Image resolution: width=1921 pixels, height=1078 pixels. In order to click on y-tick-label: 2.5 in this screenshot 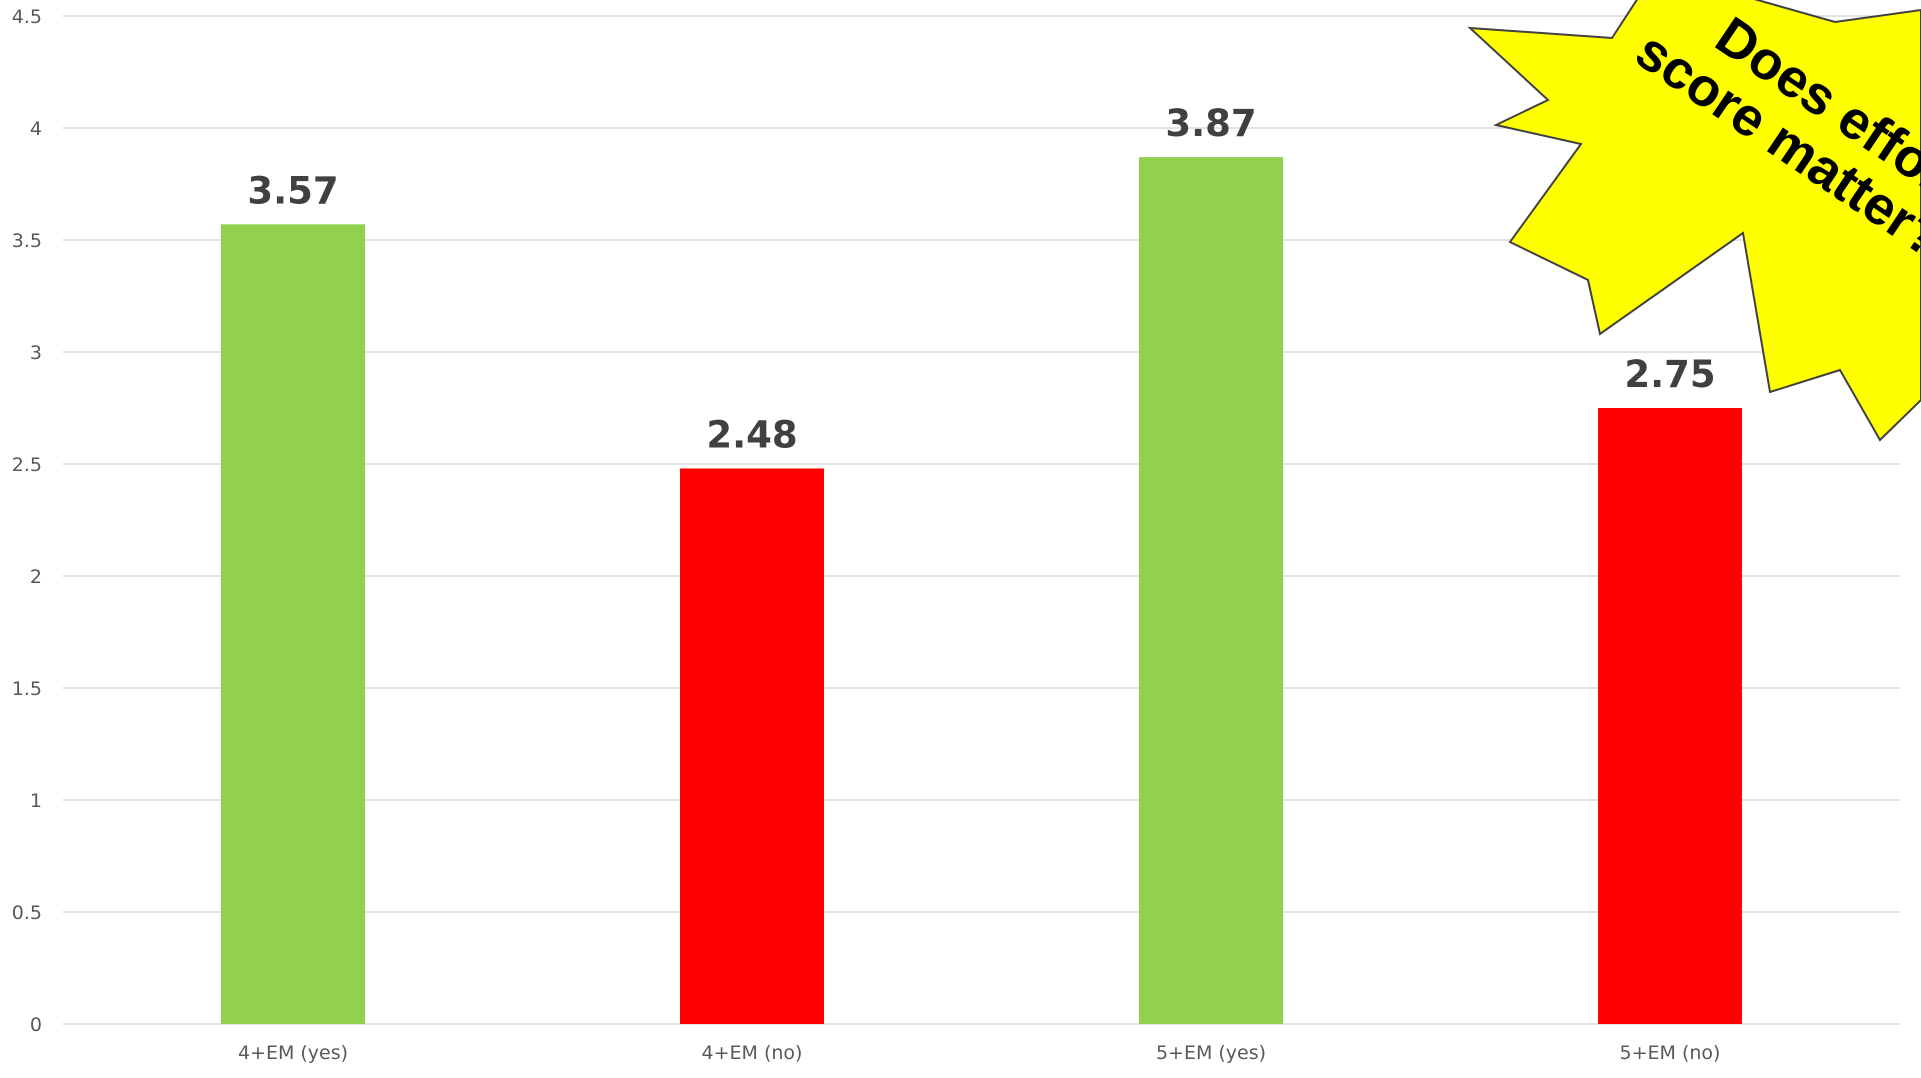, I will do `click(27, 465)`.